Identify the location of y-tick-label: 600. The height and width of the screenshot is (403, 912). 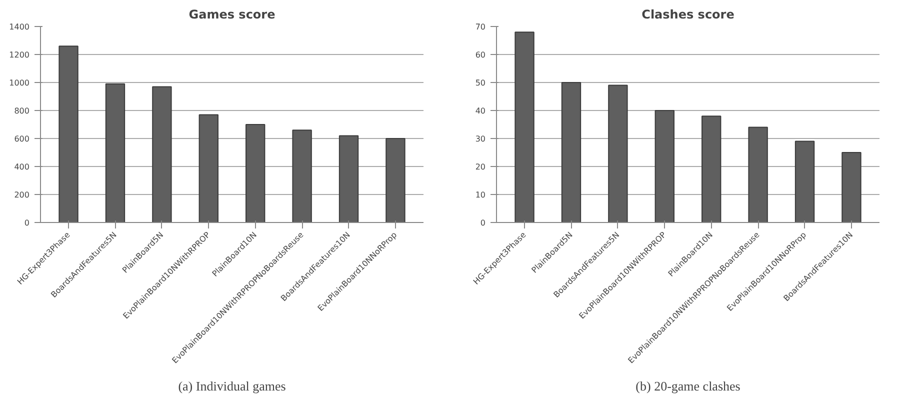
(22, 139).